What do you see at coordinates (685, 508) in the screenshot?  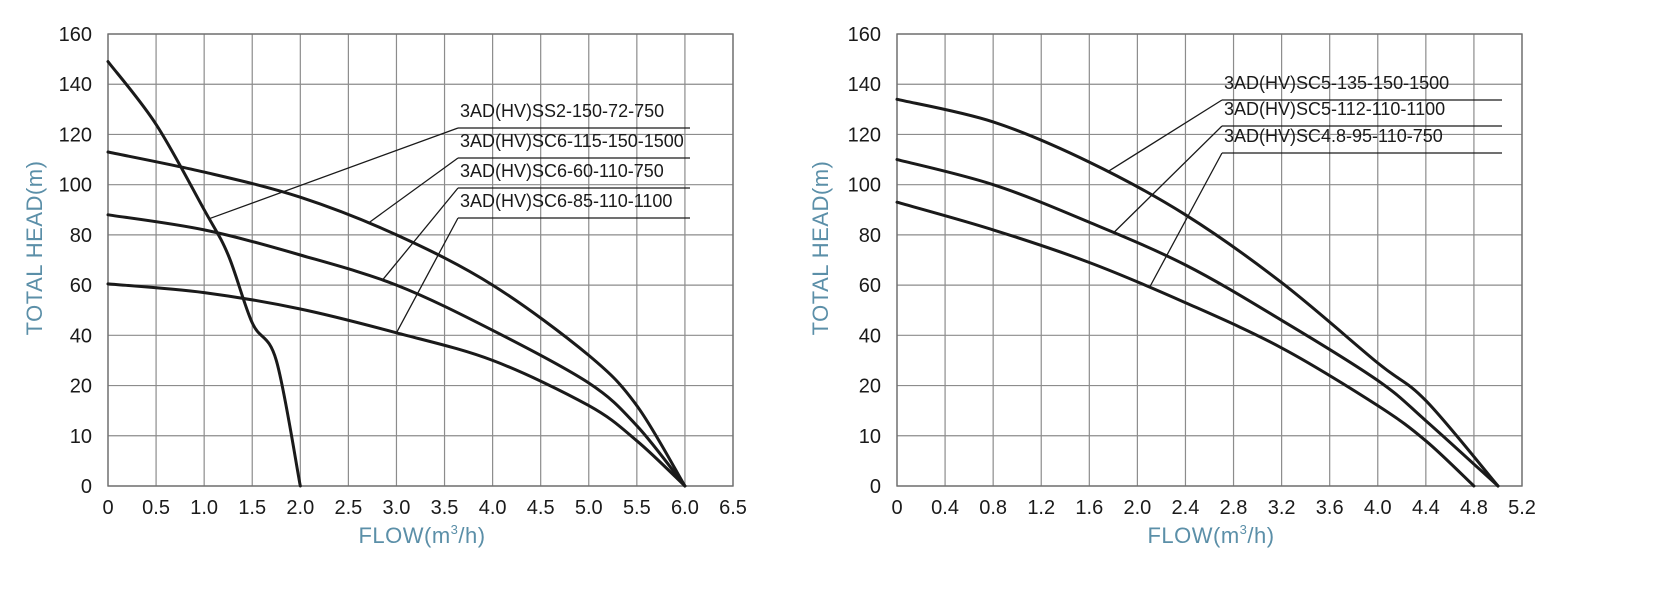 I see `x-tick-label: 6.0` at bounding box center [685, 508].